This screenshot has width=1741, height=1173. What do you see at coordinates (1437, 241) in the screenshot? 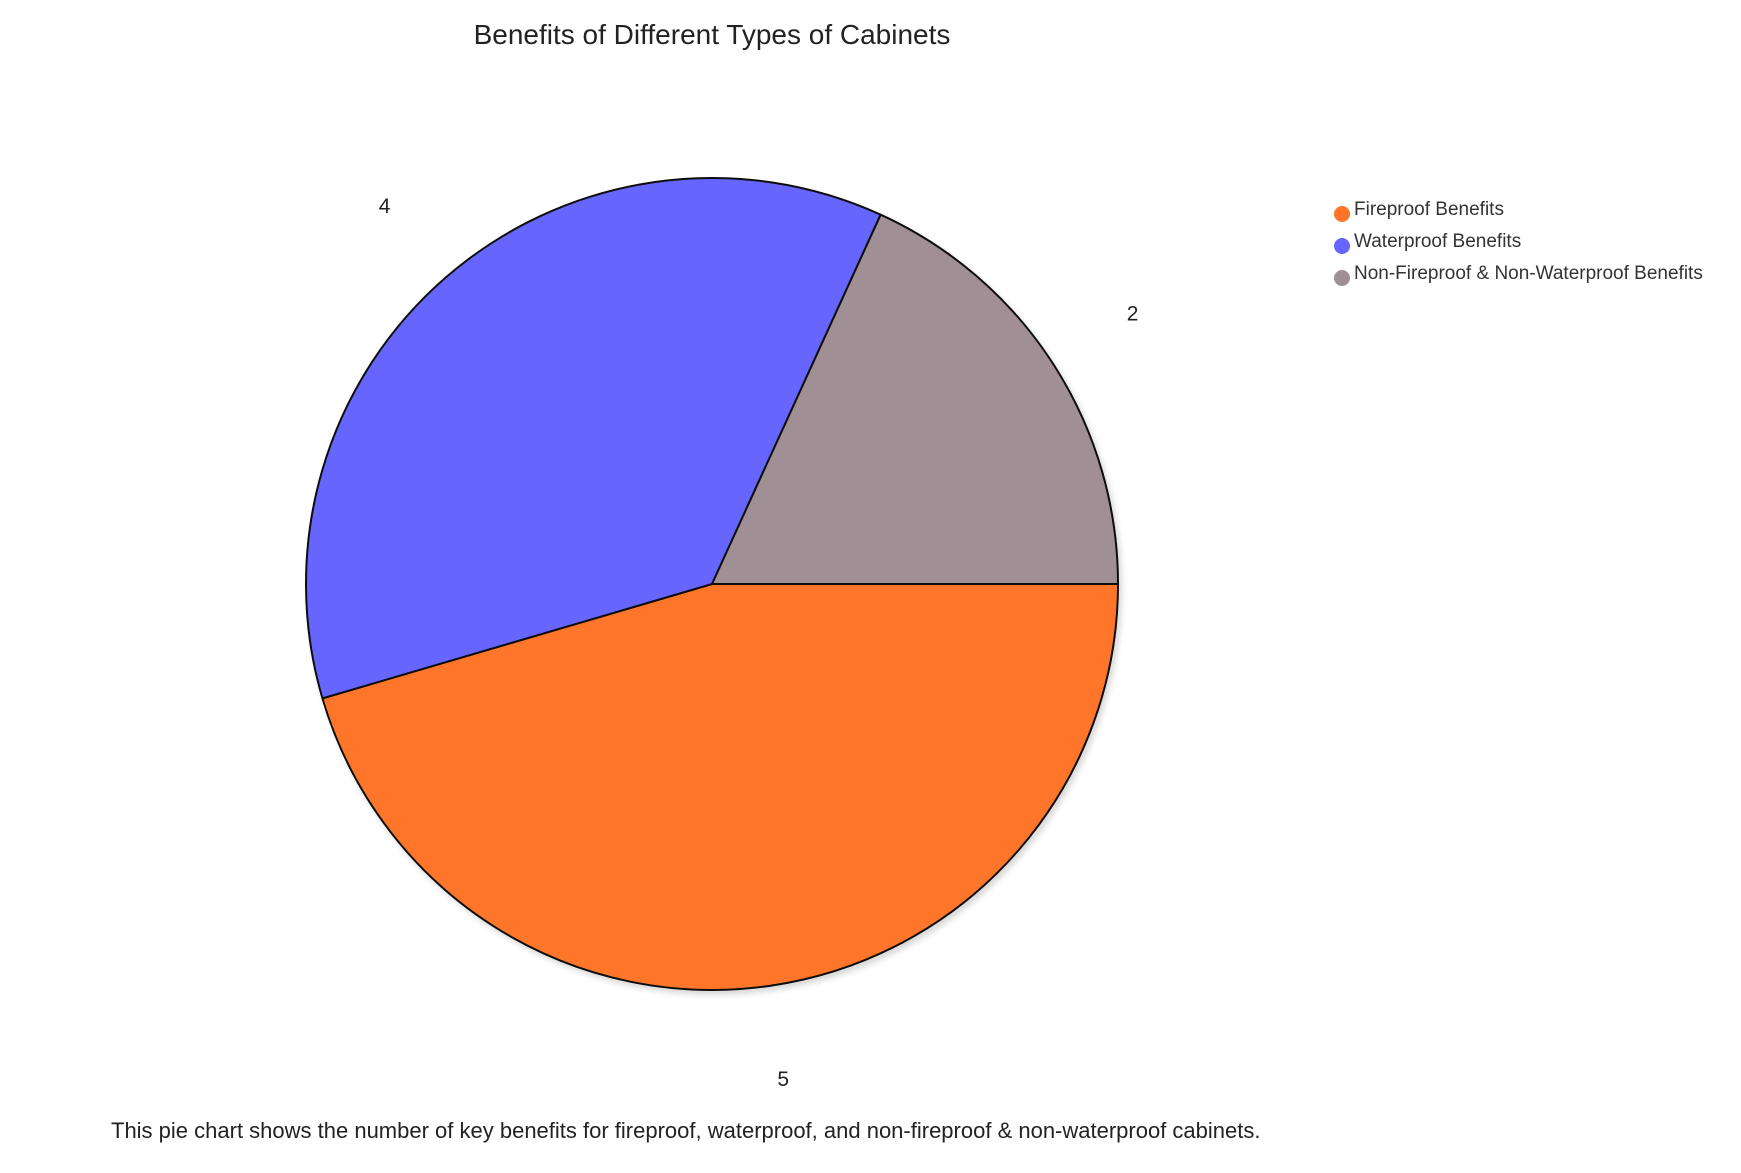
I see `legend-label: Waterproof Benefits` at bounding box center [1437, 241].